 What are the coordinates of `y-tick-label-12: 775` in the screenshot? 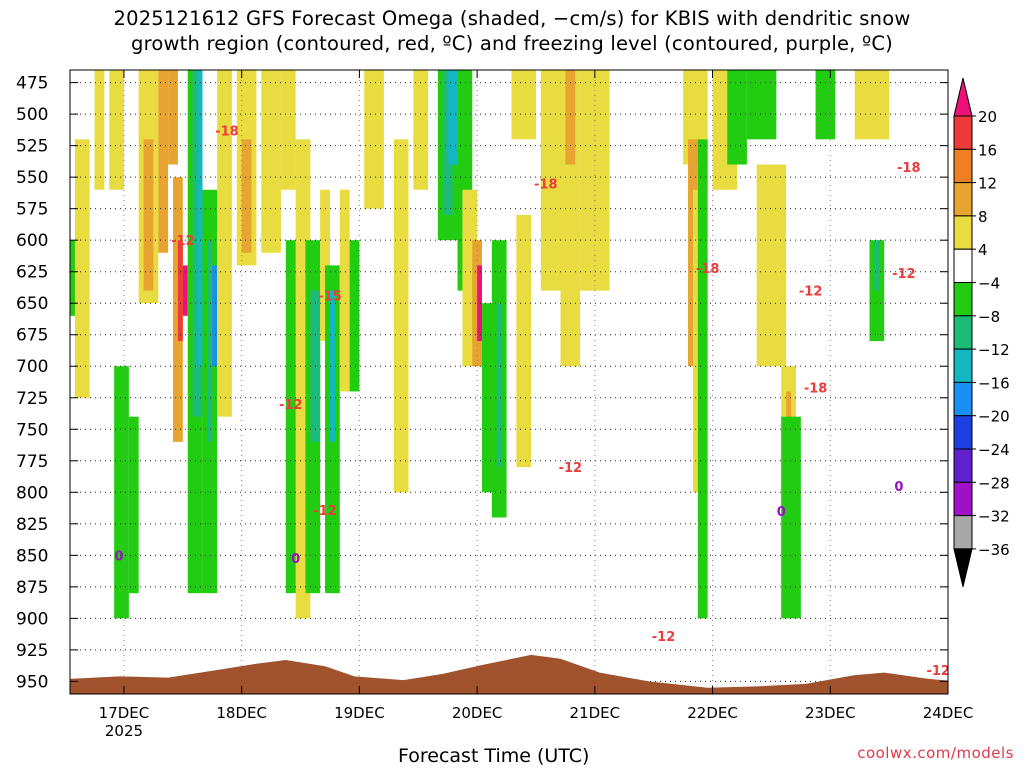 It's located at (32, 462).